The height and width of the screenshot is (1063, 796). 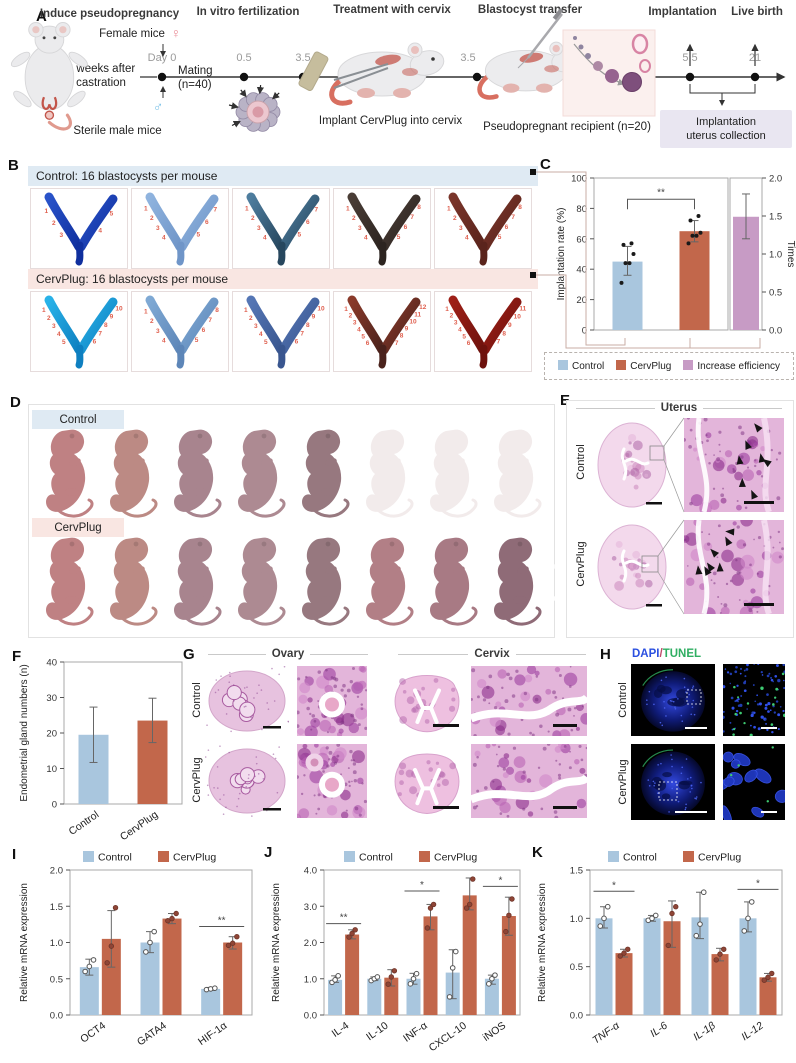 I want to click on uterus-image-cervplug-2: 1 2 3 4 5 6 7 8 9 10, so click(x=281, y=331).